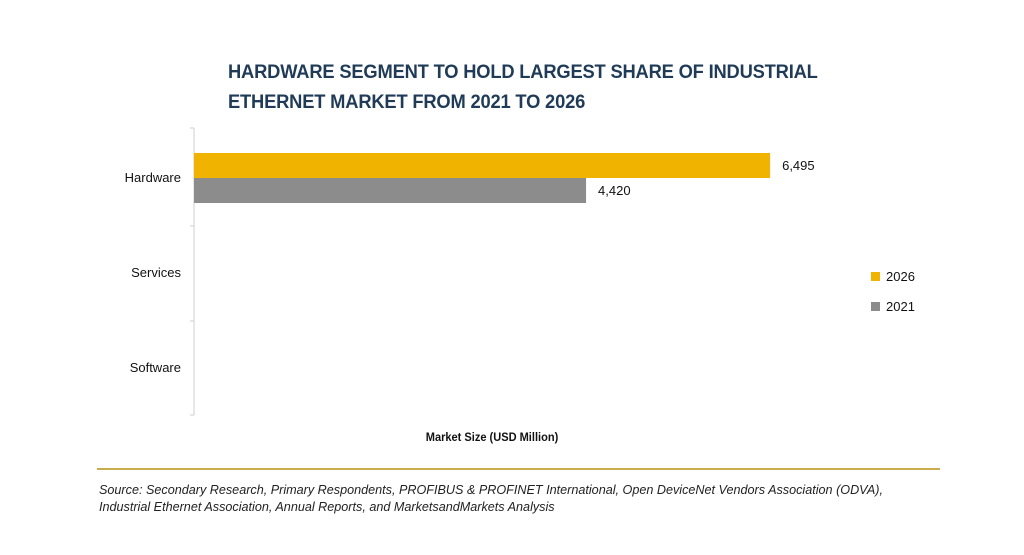 This screenshot has height=555, width=1024. Describe the element at coordinates (875, 276) in the screenshot. I see `legend-swatch-2026` at that location.